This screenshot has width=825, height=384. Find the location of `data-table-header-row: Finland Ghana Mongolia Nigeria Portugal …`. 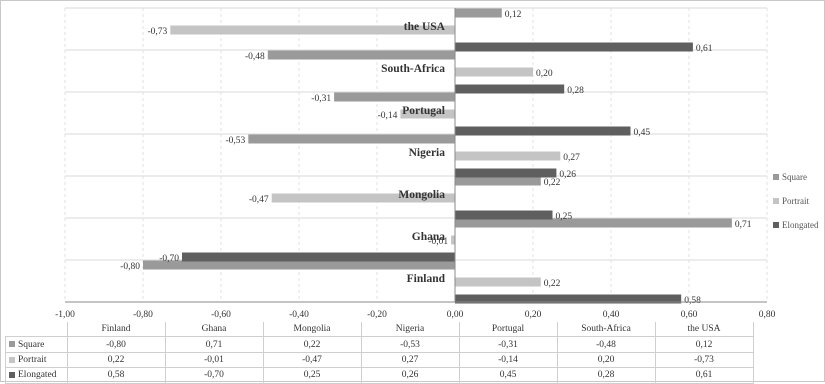

data-table-header-row: Finland Ghana Mongolia Nigeria Portugal … is located at coordinates (380, 330).